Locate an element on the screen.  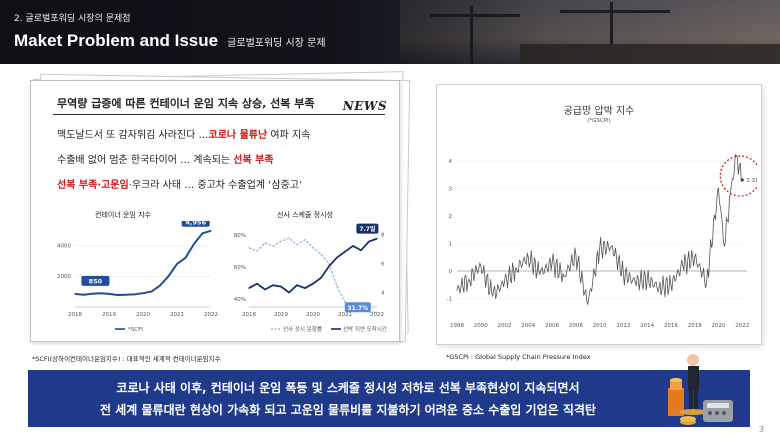
reliability-legend-label: 선사 정시 운항률 is located at coordinates (302, 329).